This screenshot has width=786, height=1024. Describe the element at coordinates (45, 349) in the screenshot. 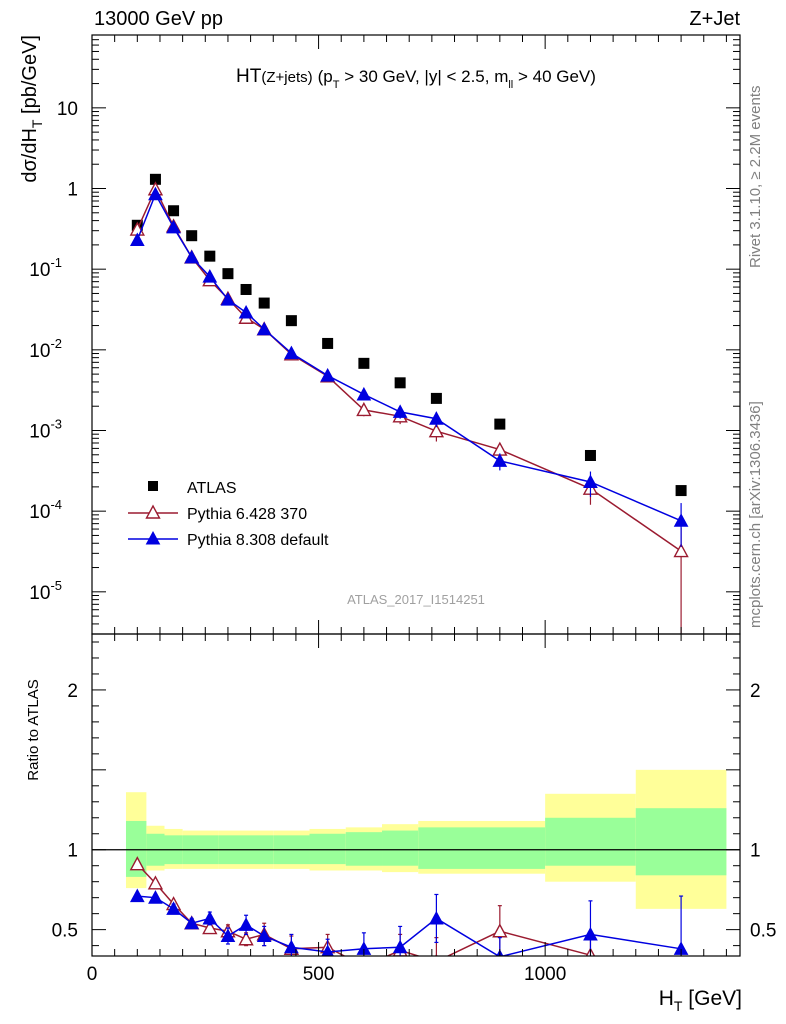

I see `main-y-tick-label: 10⁻²` at that location.